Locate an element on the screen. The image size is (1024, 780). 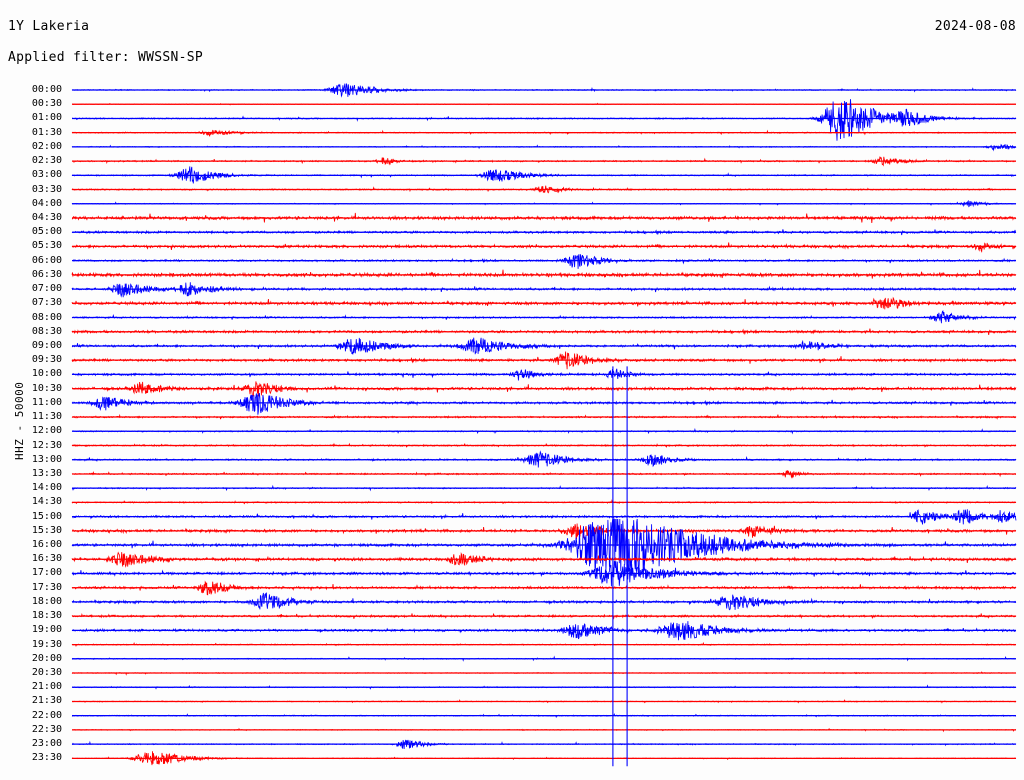
time-label: 19:00 is located at coordinates (46, 630).